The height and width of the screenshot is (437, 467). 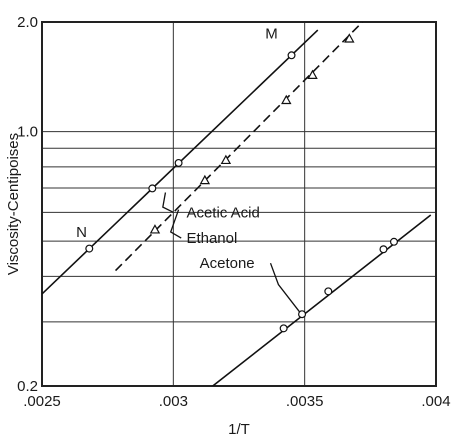 I want to click on x-tick-label: .004, so click(x=435, y=401).